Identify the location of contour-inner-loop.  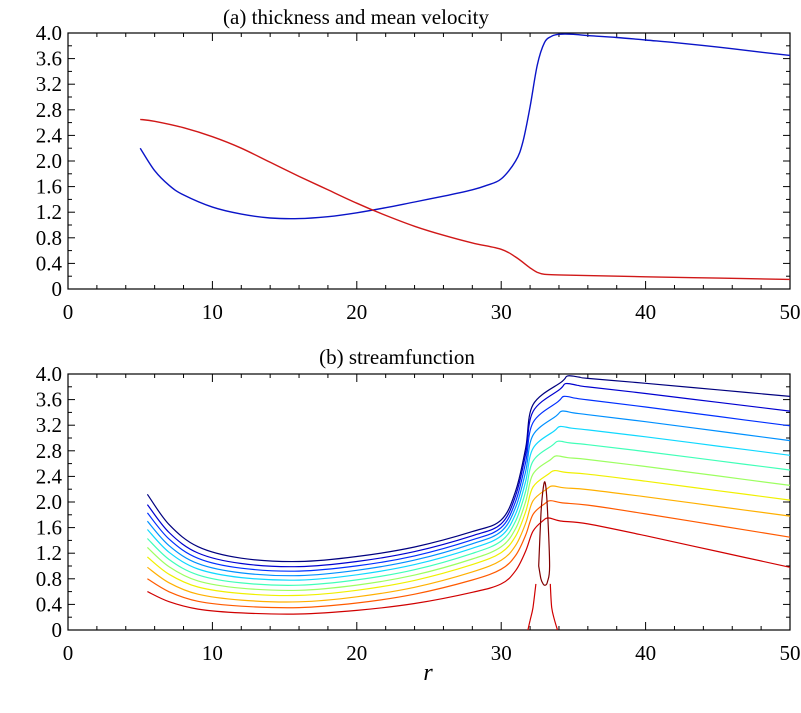
(544, 533).